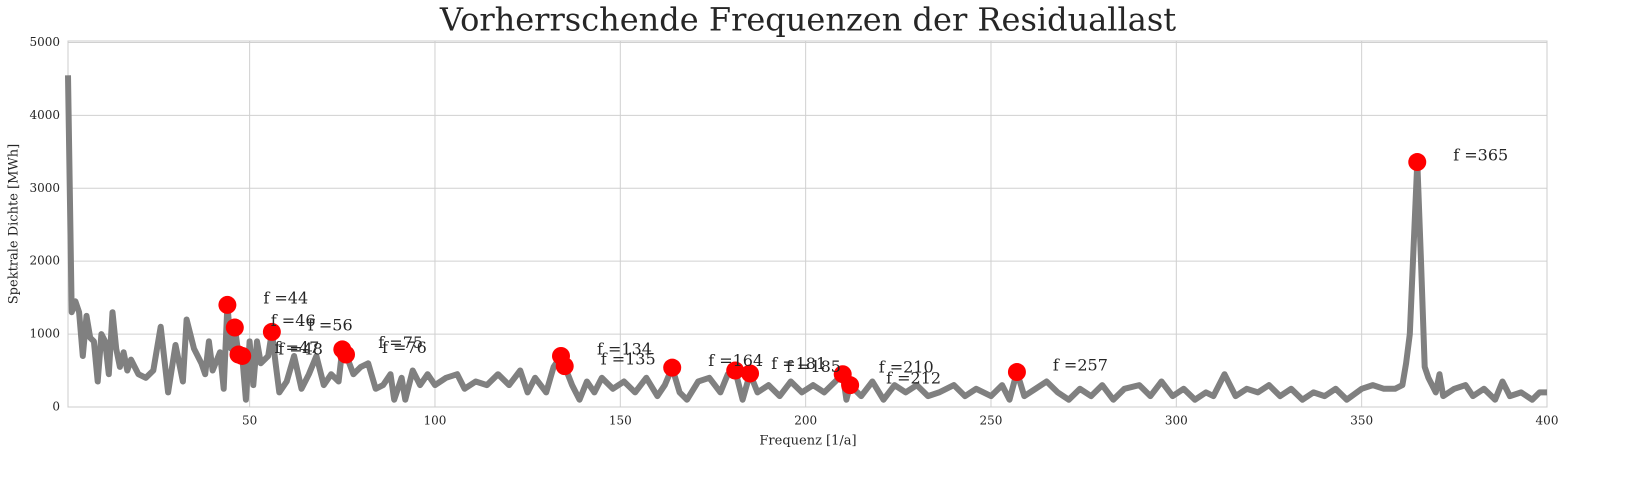 The image size is (1642, 480). I want to click on peak-annotation: f =56, so click(330, 324).